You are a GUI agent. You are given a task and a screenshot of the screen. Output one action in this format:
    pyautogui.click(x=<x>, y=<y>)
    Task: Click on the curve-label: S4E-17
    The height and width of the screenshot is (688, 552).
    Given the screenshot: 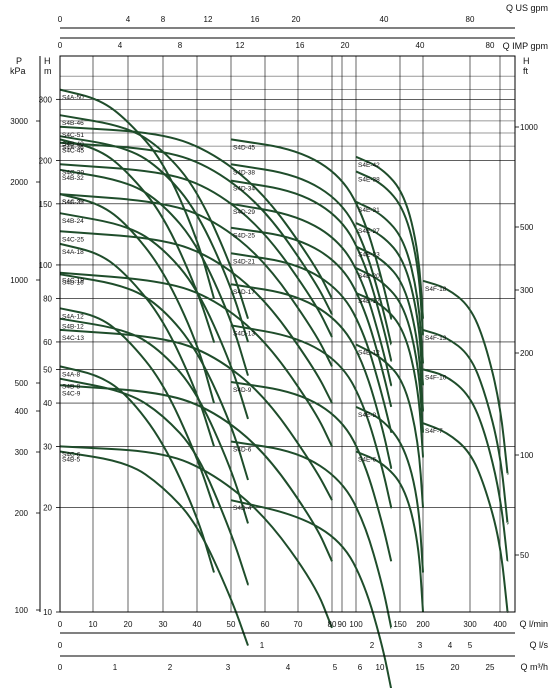 What is the action you would take?
    pyautogui.click(x=369, y=301)
    